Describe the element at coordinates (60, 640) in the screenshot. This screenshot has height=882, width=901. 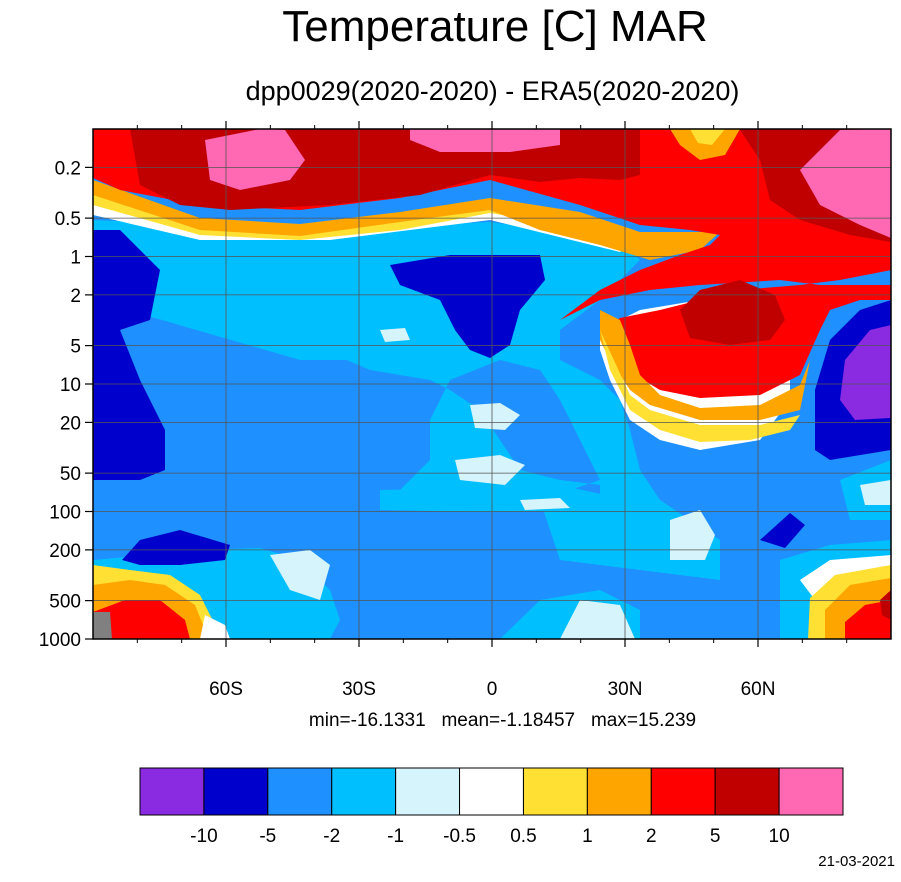
I see `y-tick-label: 1000` at that location.